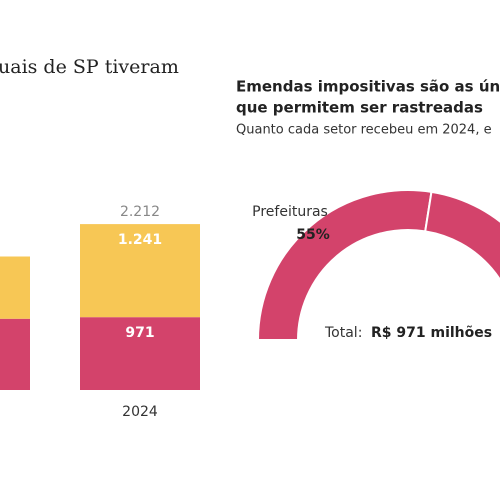 This screenshot has height=500, width=500. Describe the element at coordinates (431, 333) in the screenshot. I see `total-value: R$ 971 milhões` at that location.